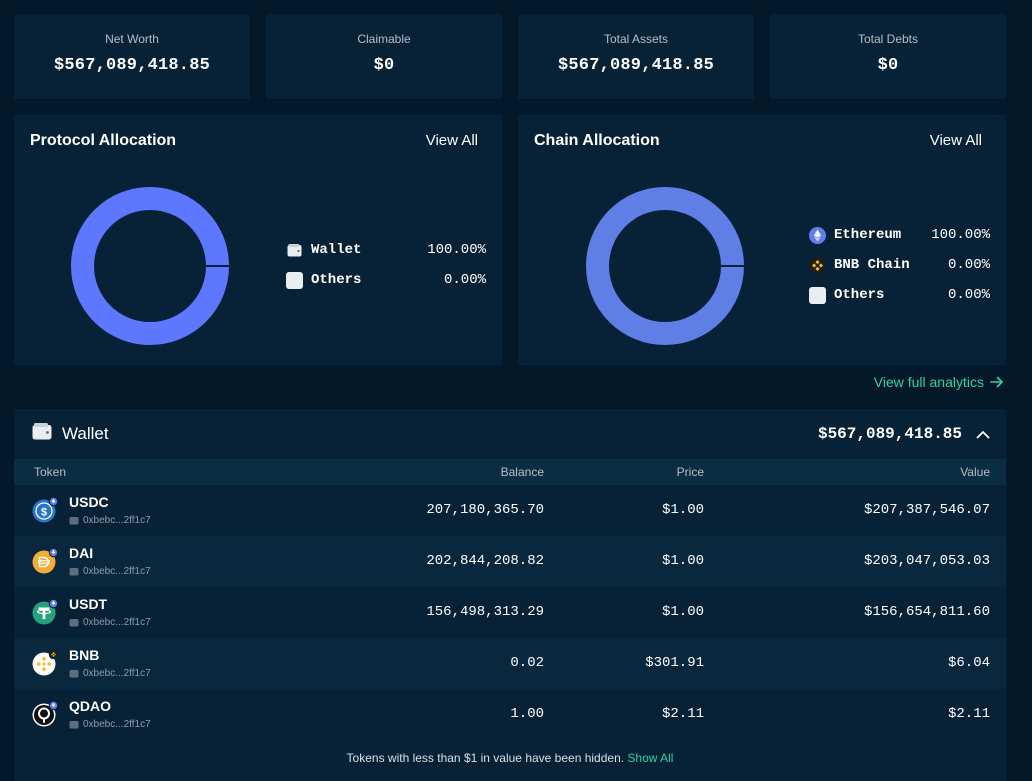  I want to click on token-symbol: USDT, so click(88, 604).